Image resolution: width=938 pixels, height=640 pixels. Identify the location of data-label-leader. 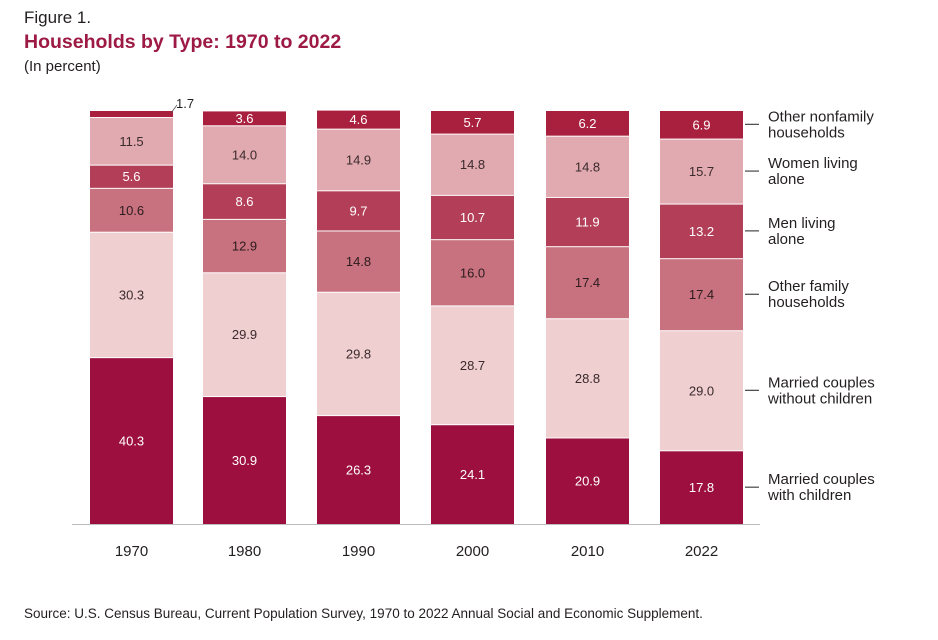
(174, 109).